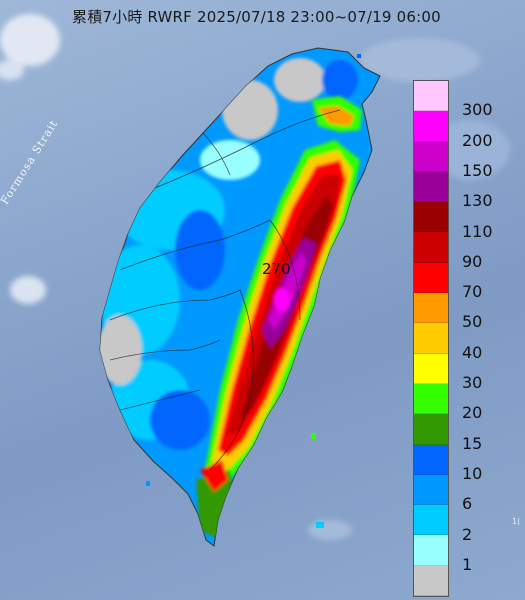 This screenshot has width=525, height=600. What do you see at coordinates (472, 322) in the screenshot?
I see `legend-label: 50` at bounding box center [472, 322].